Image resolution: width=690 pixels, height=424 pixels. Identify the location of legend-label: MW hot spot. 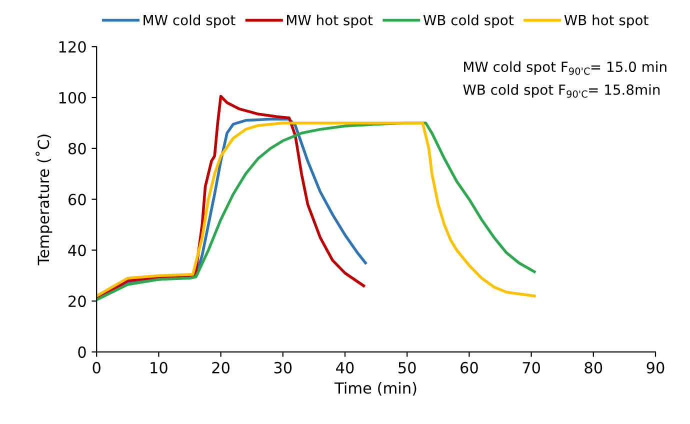
(330, 21).